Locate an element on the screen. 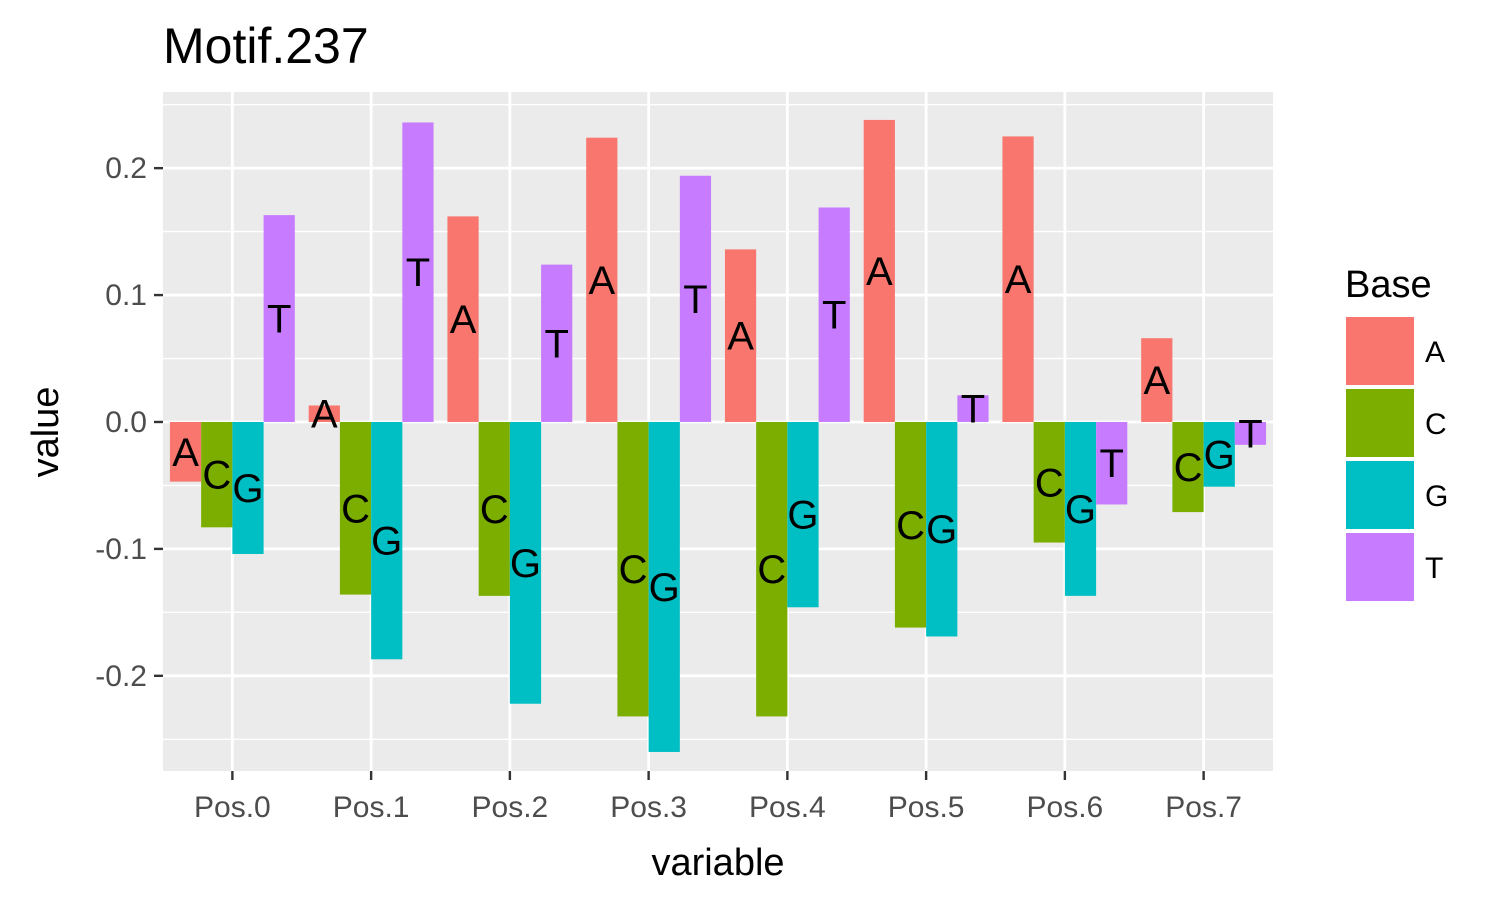  bar-label-C-Pos.4: C is located at coordinates (771, 570).